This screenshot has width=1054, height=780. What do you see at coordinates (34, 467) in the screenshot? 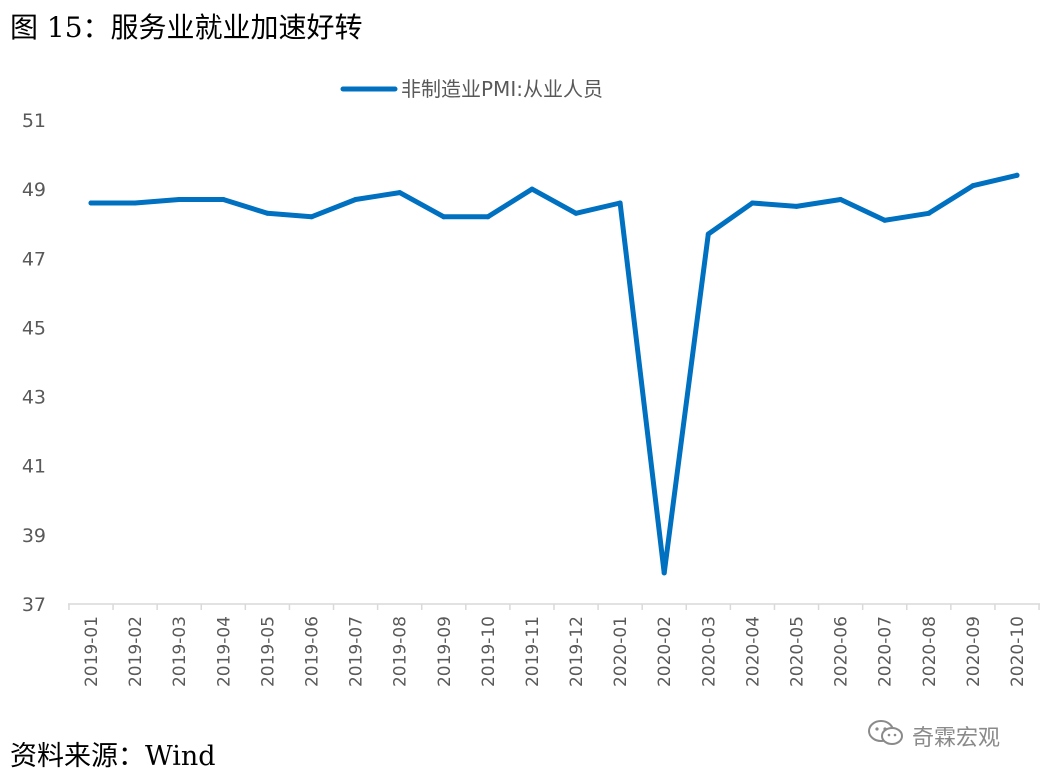
I see `y-tick-label: 41` at bounding box center [34, 467].